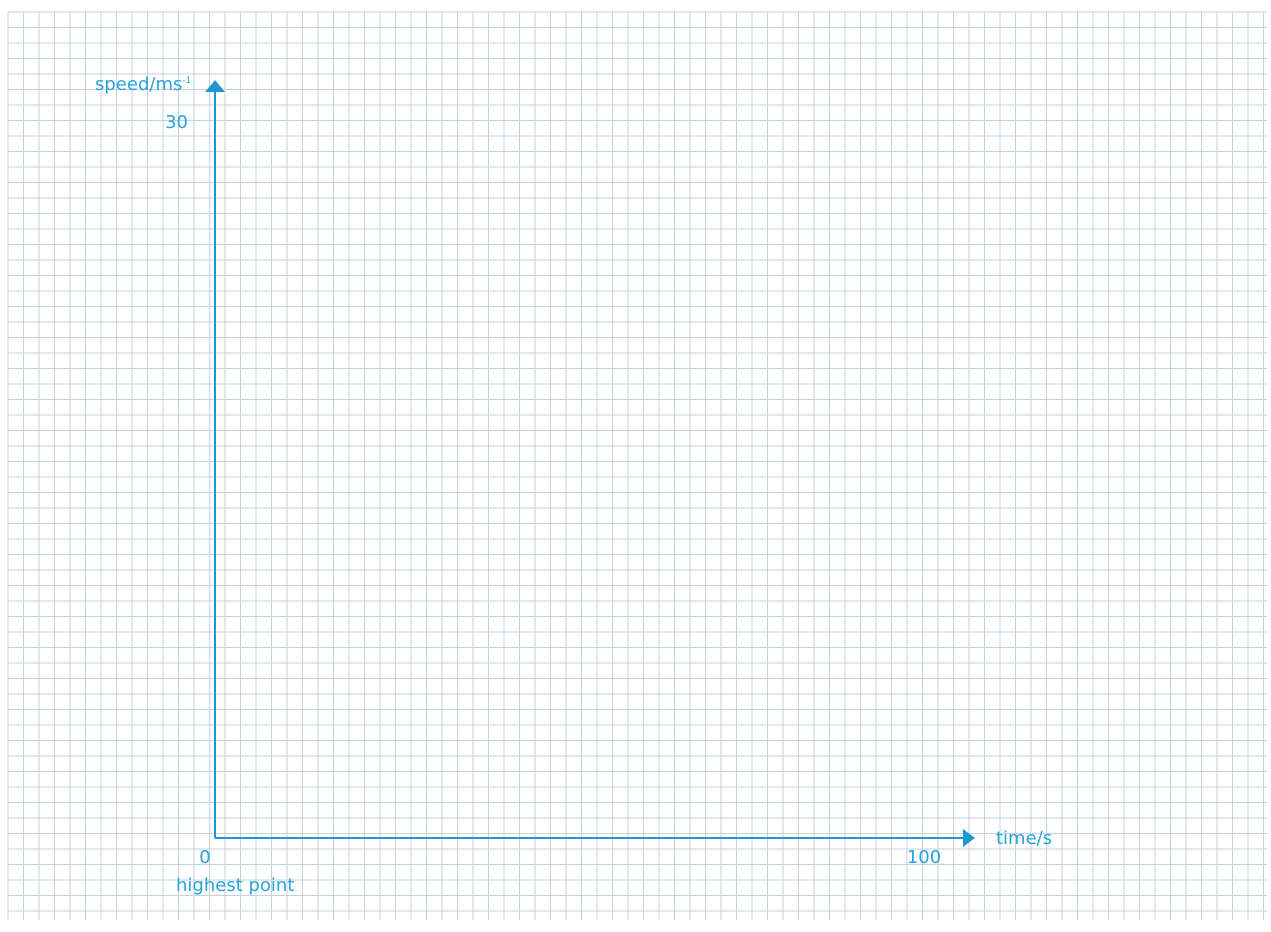  What do you see at coordinates (1024, 838) in the screenshot?
I see `x-axis-label: time/s` at bounding box center [1024, 838].